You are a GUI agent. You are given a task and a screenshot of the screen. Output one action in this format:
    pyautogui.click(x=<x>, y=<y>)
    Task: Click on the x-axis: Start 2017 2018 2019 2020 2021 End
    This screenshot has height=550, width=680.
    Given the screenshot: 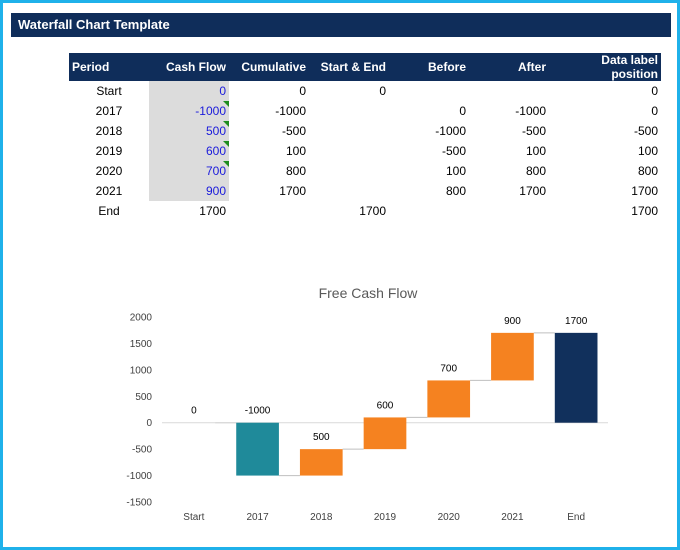 What is the action you would take?
    pyautogui.click(x=384, y=517)
    